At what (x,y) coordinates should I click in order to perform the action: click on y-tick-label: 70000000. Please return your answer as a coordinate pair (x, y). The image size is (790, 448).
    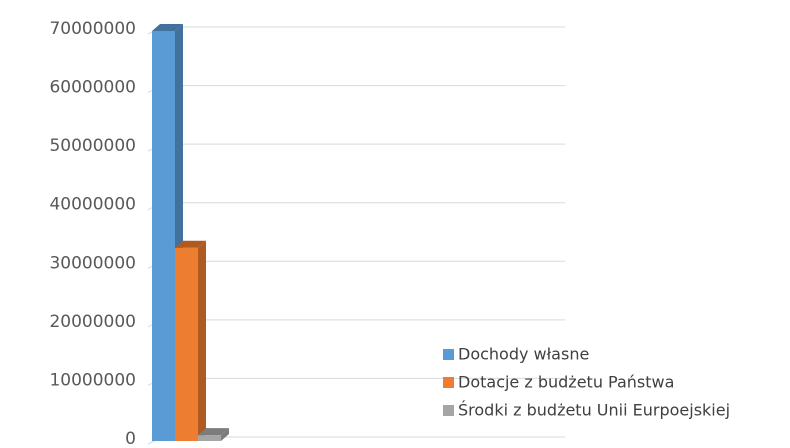
    Looking at the image, I should click on (92, 29).